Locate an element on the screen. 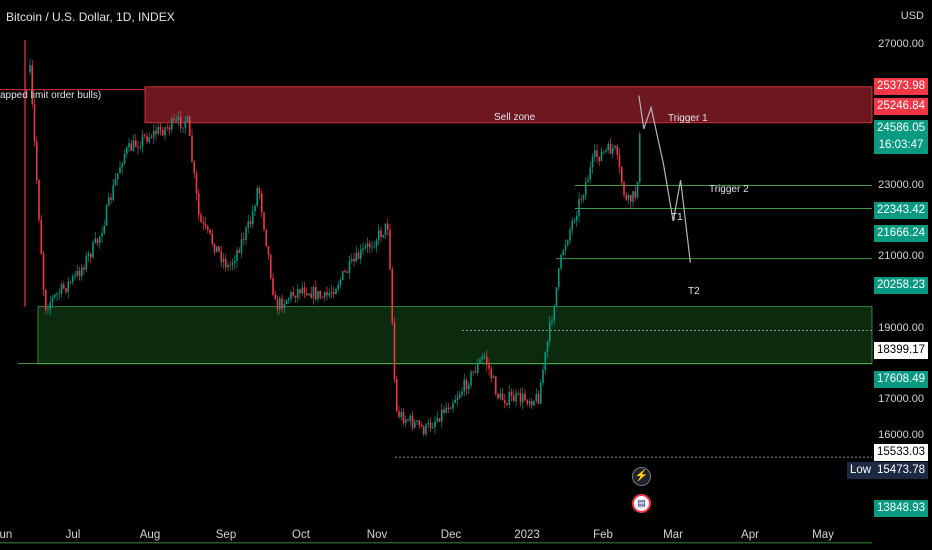 This screenshot has width=932, height=550. price-tag-level: 13848.93 is located at coordinates (901, 508).